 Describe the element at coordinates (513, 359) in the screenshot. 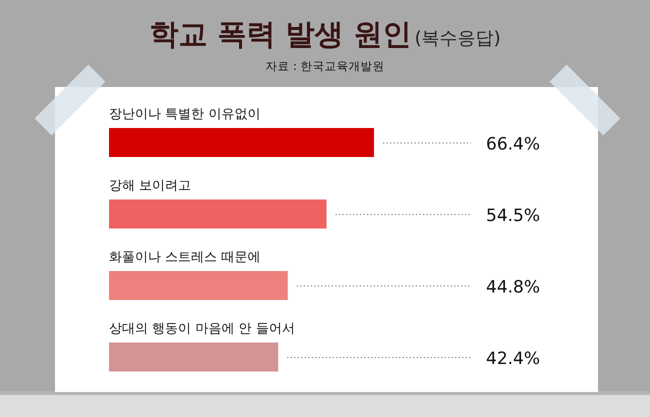

I see `data-label: 42.4%` at that location.